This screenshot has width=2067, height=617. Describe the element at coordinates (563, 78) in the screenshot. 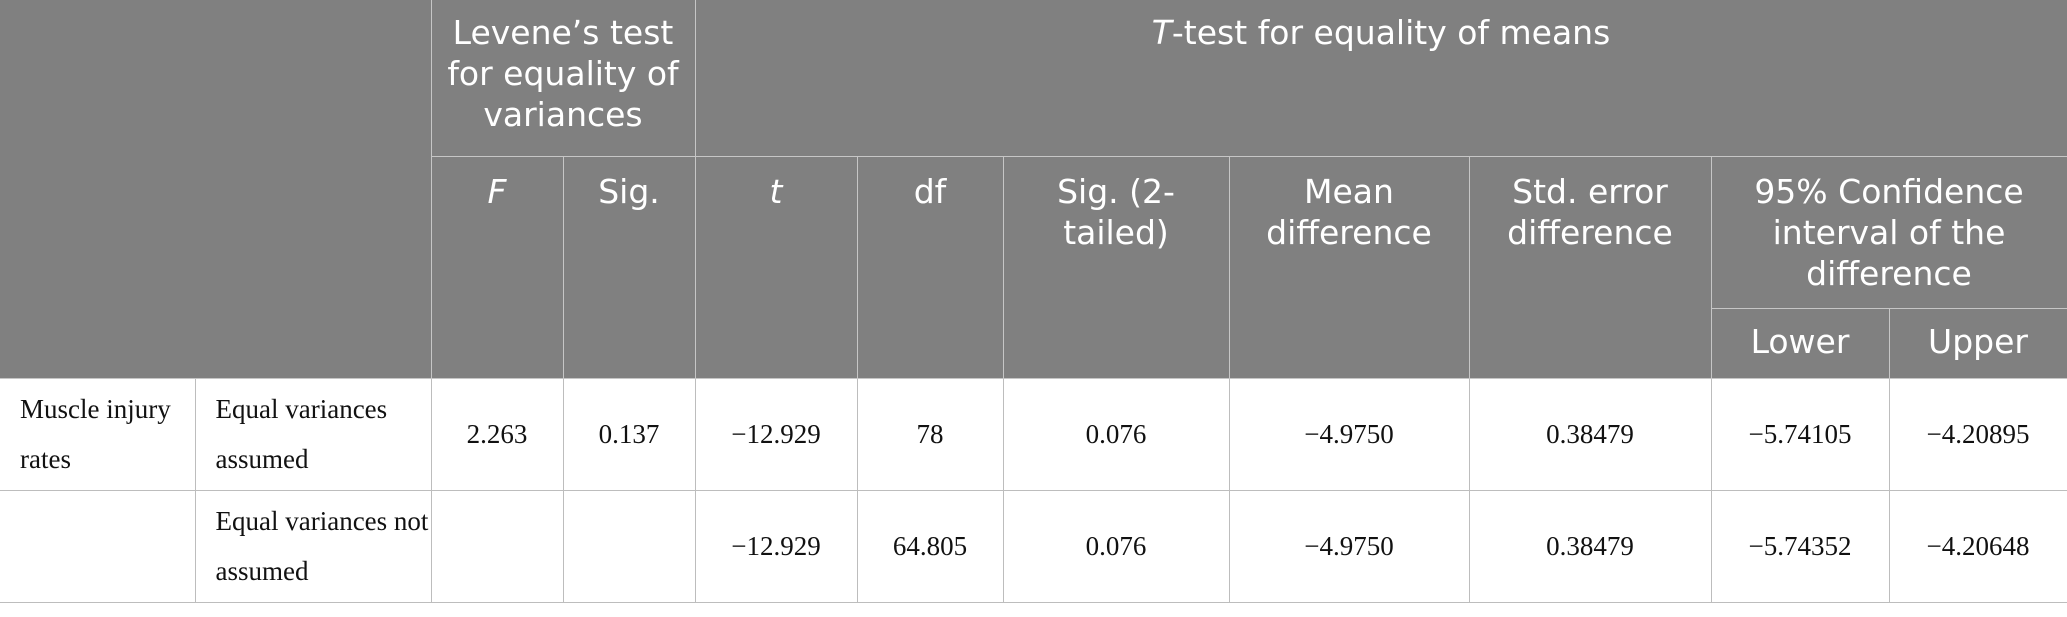

I see `header-levene-test: Levene’s test for equality of variances` at that location.